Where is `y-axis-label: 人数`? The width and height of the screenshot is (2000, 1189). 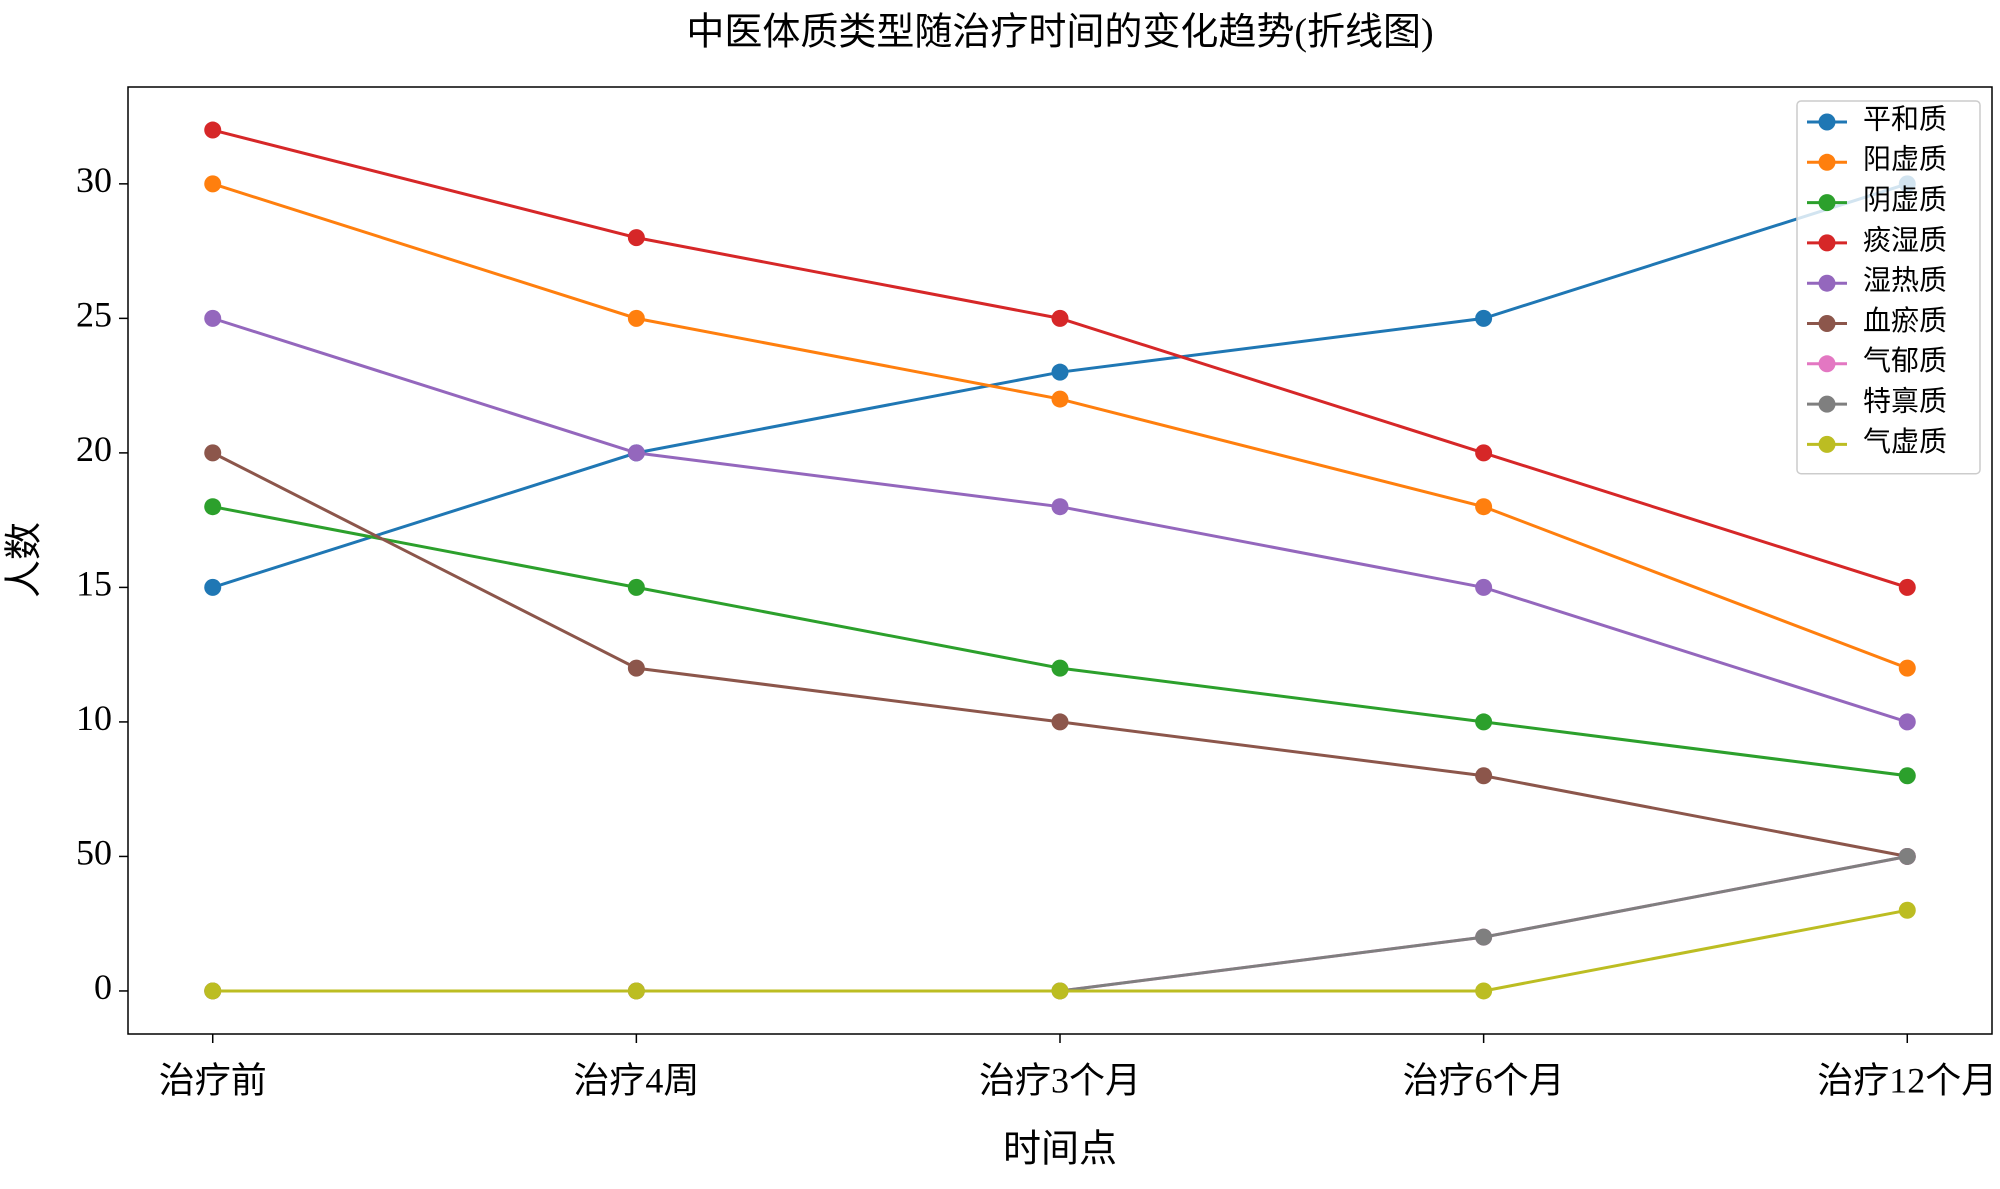
y-axis-label: 人数 is located at coordinates (25, 560).